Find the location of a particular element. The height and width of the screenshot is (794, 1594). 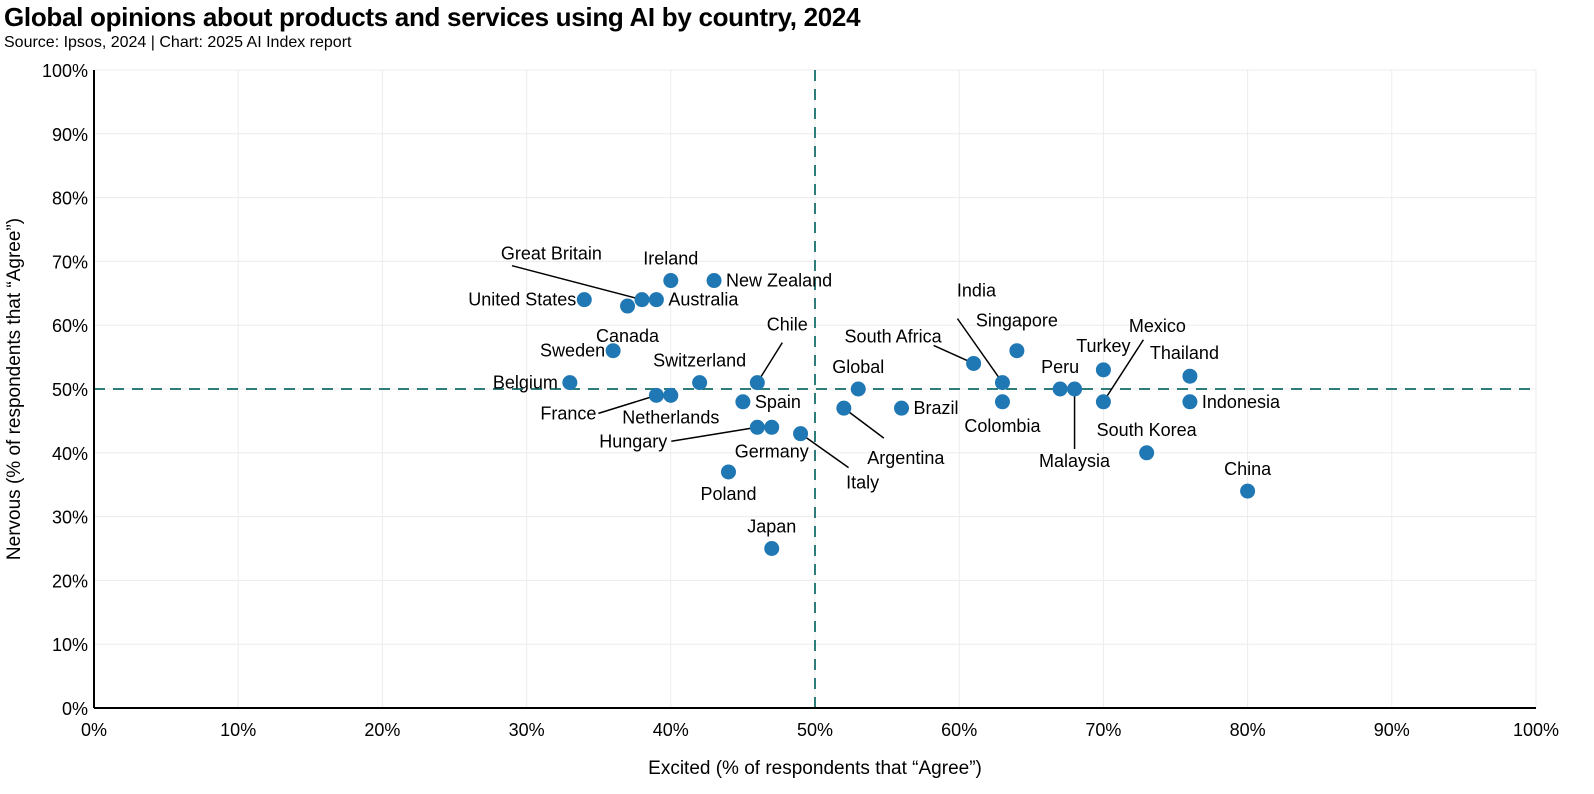

y-tick-label: 80% is located at coordinates (70, 199).